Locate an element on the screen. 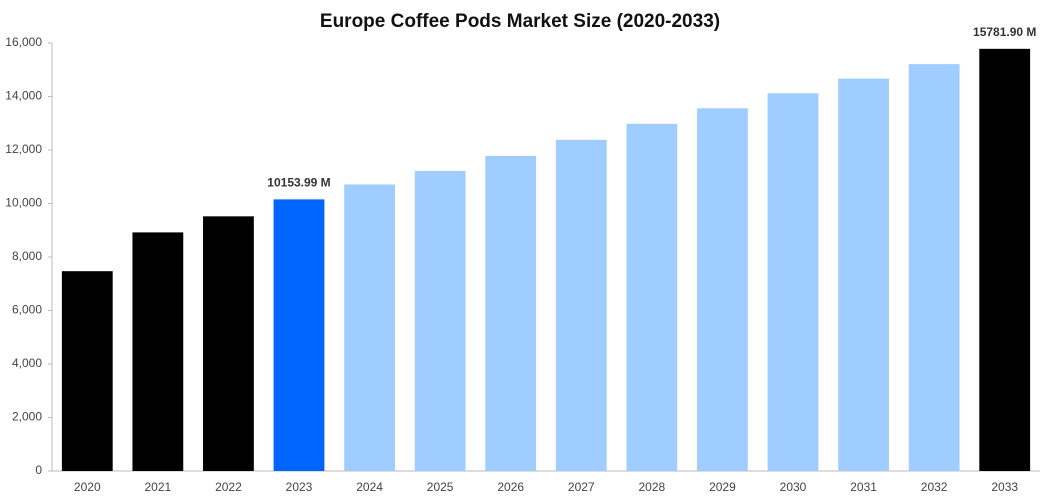 The image size is (1040, 500). y-tick-label: 12,000 is located at coordinates (23, 149).